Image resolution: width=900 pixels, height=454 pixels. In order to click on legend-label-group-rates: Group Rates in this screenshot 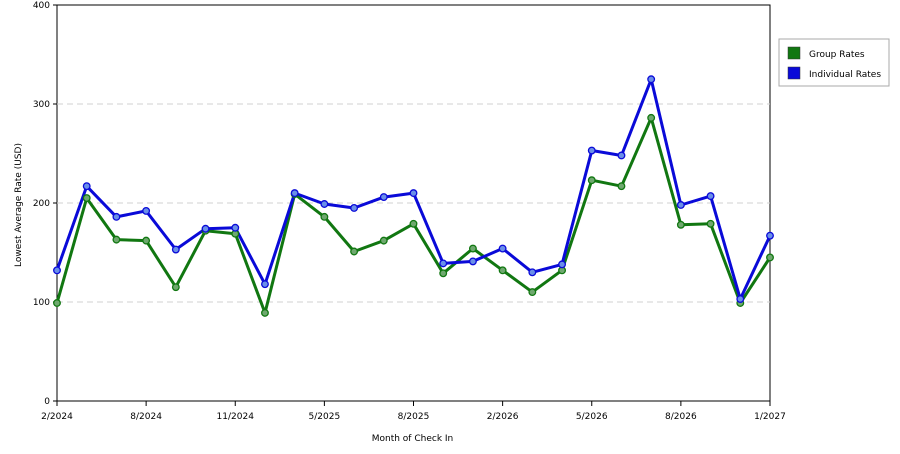, I will do `click(837, 55)`.